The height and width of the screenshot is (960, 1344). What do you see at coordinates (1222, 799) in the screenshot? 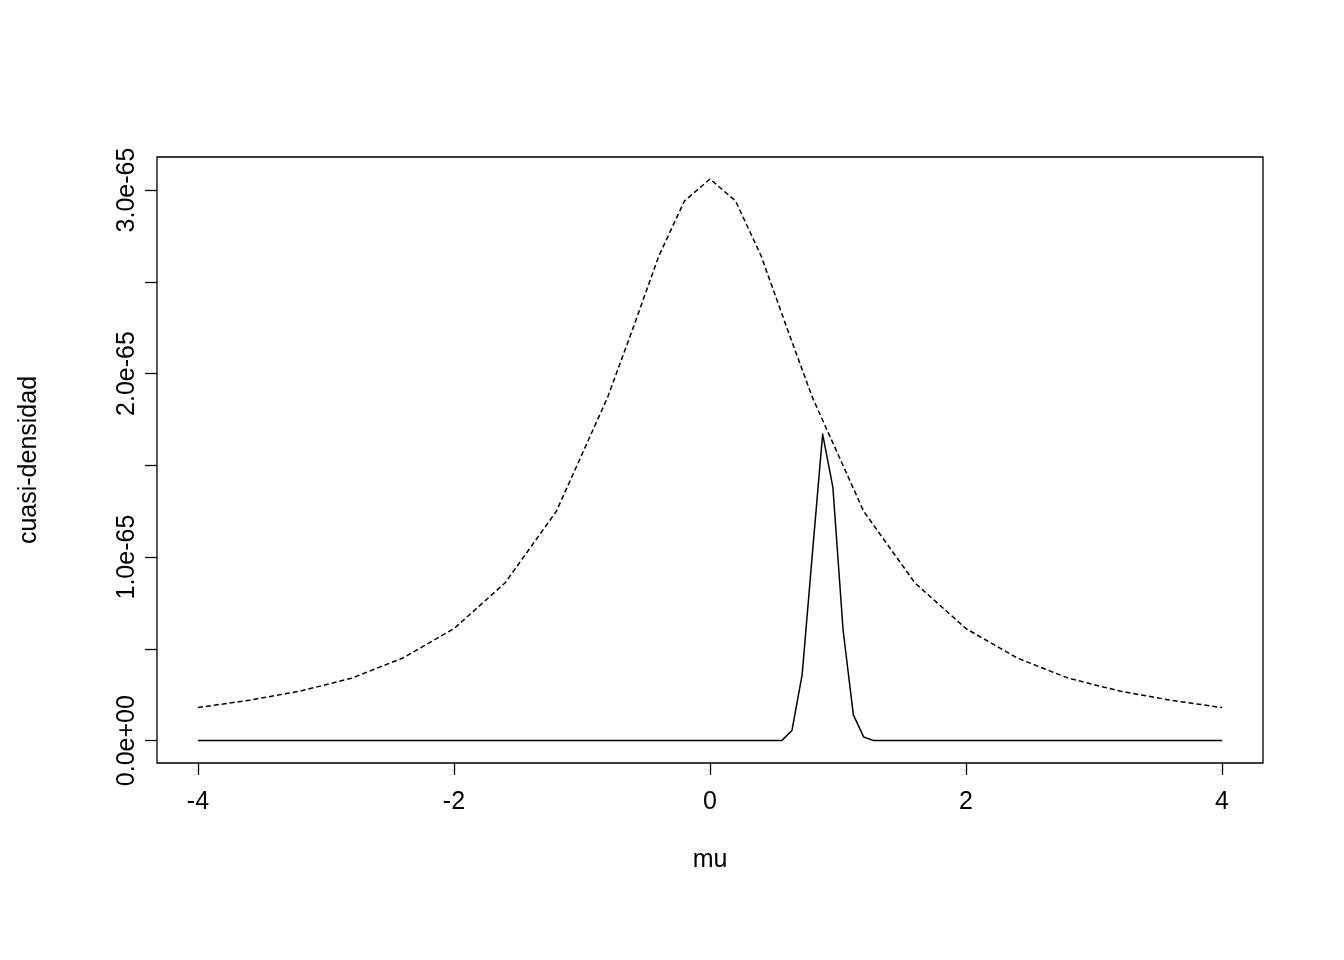
I see `x-tick-label: 4` at bounding box center [1222, 799].